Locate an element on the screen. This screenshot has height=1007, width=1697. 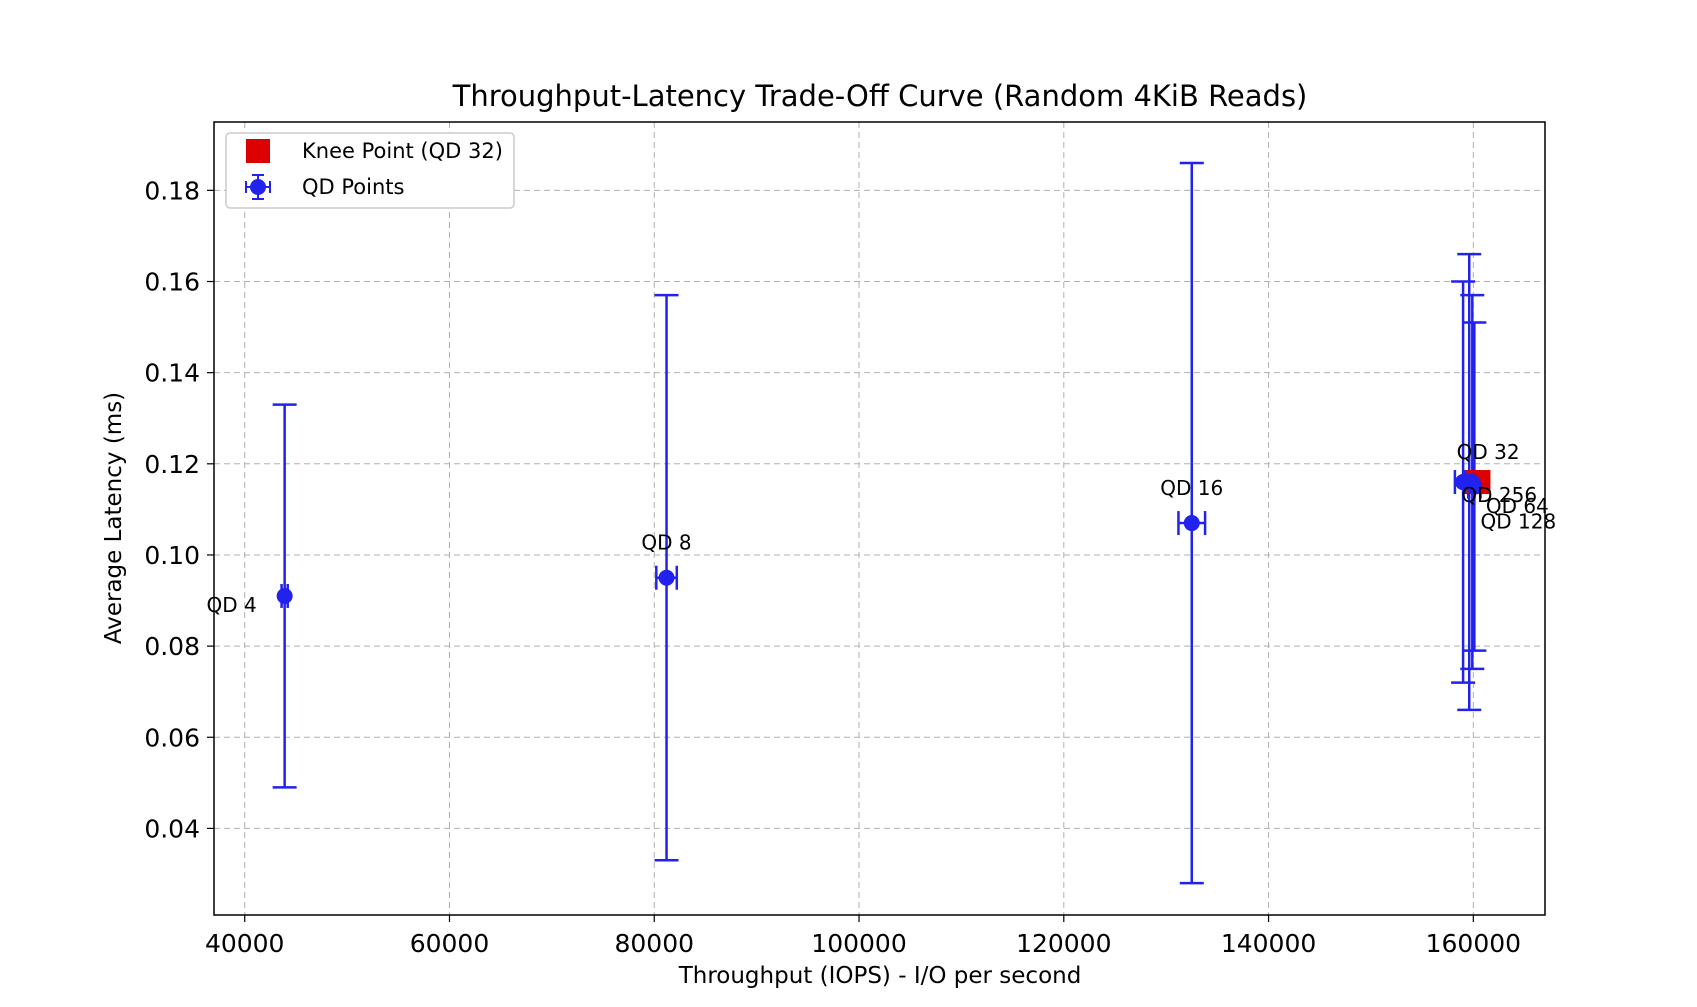
point-annotation: QD 32 is located at coordinates (1488, 452).